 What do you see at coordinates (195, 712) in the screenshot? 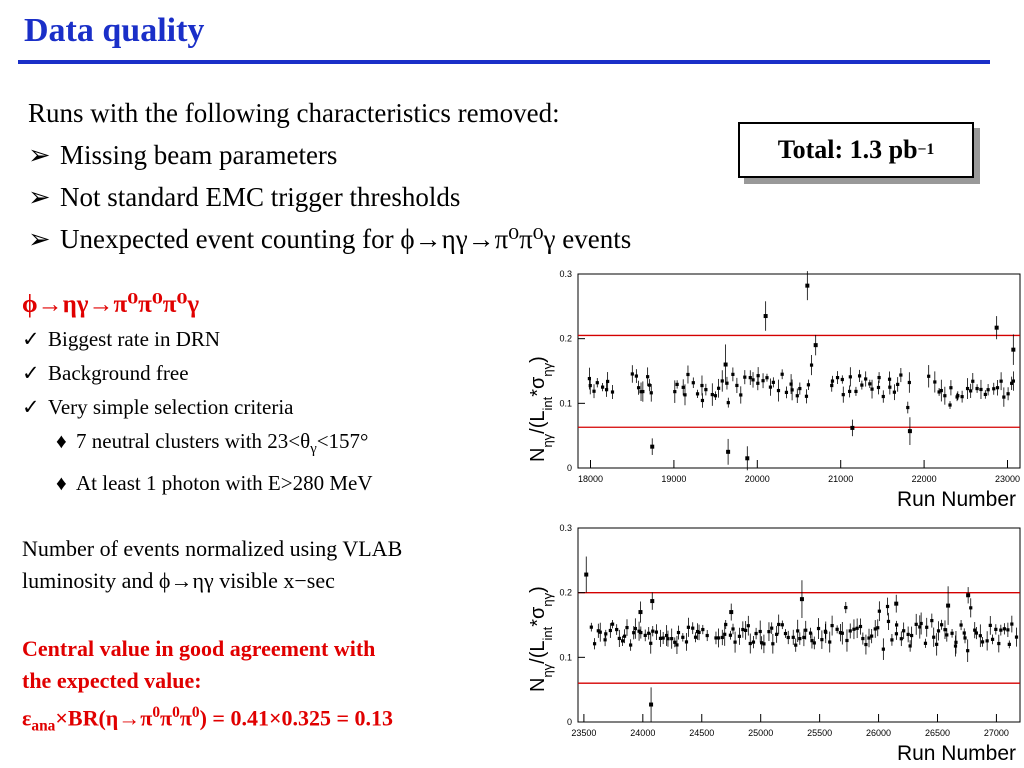
I see `sup-zero: 0` at bounding box center [195, 712].